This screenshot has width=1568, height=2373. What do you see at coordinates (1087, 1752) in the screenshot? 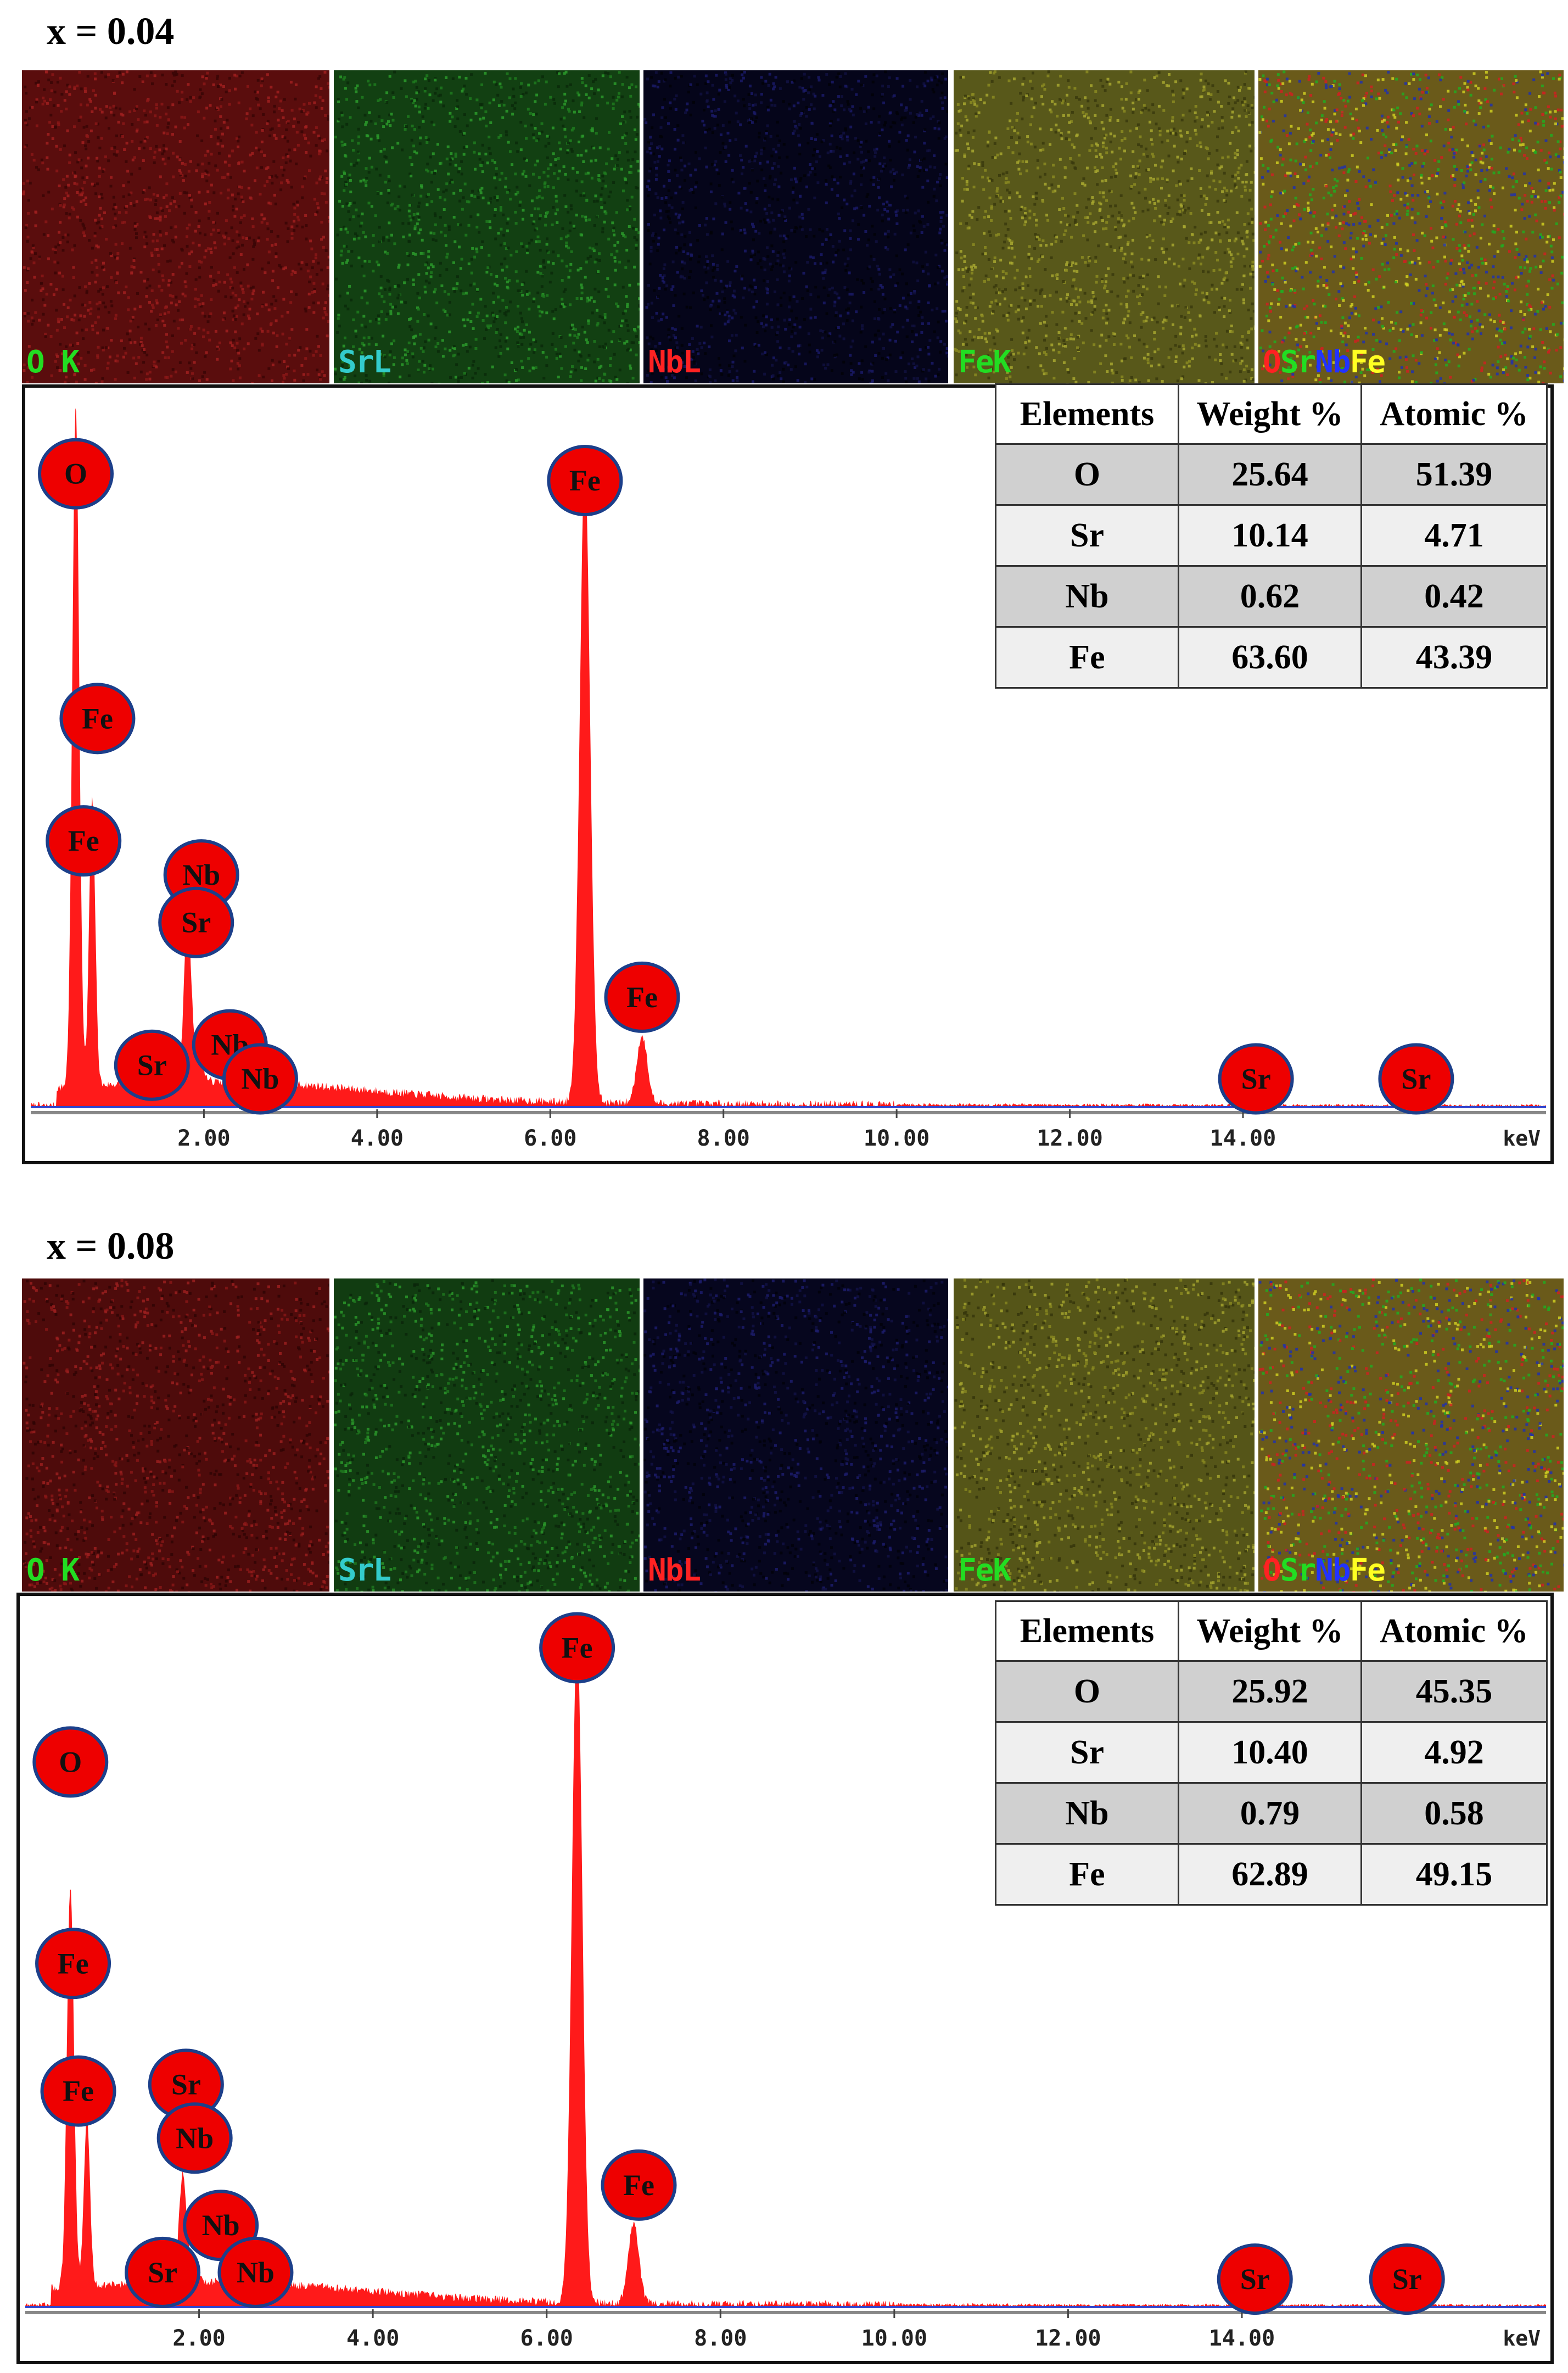
I see `table-cell: Sr` at bounding box center [1087, 1752].